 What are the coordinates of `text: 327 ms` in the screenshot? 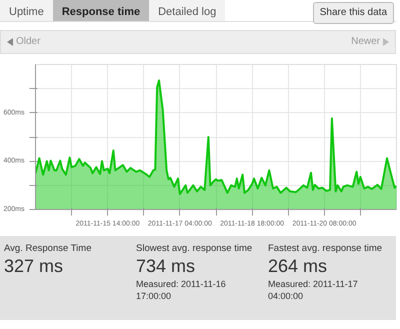 It's located at (34, 266).